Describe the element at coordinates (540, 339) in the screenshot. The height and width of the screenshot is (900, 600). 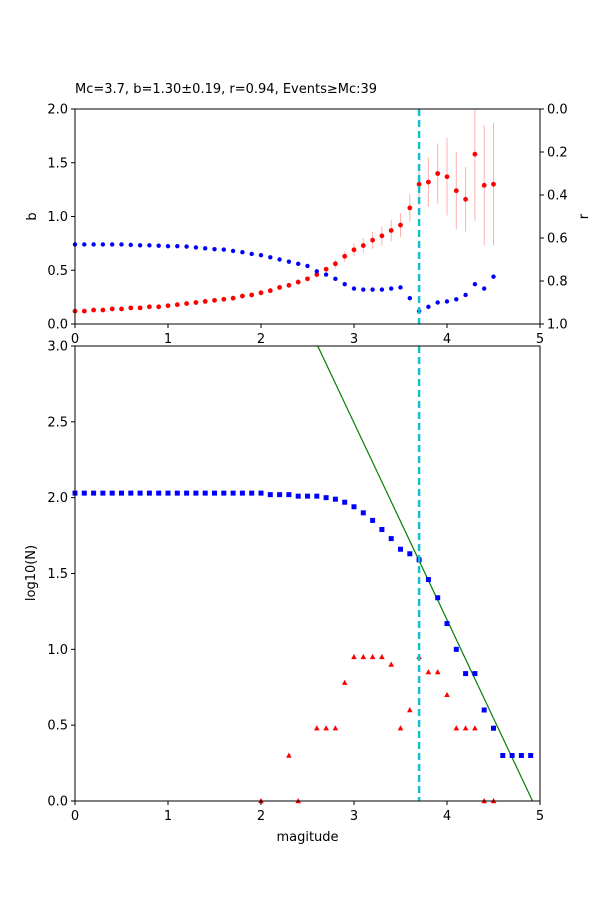
I see `top-x-tick-label: 5` at that location.